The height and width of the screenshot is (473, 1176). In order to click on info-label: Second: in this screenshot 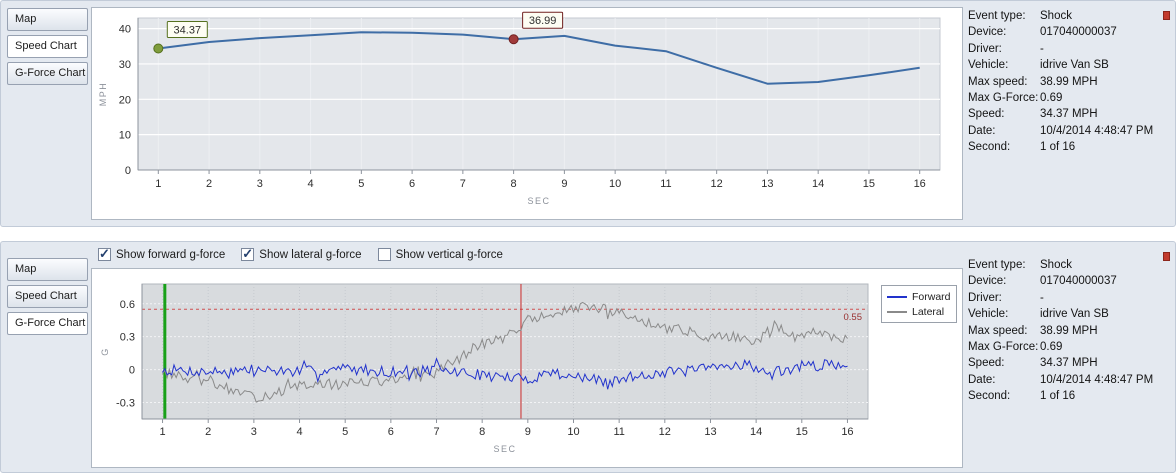, I will do `click(989, 396)`.